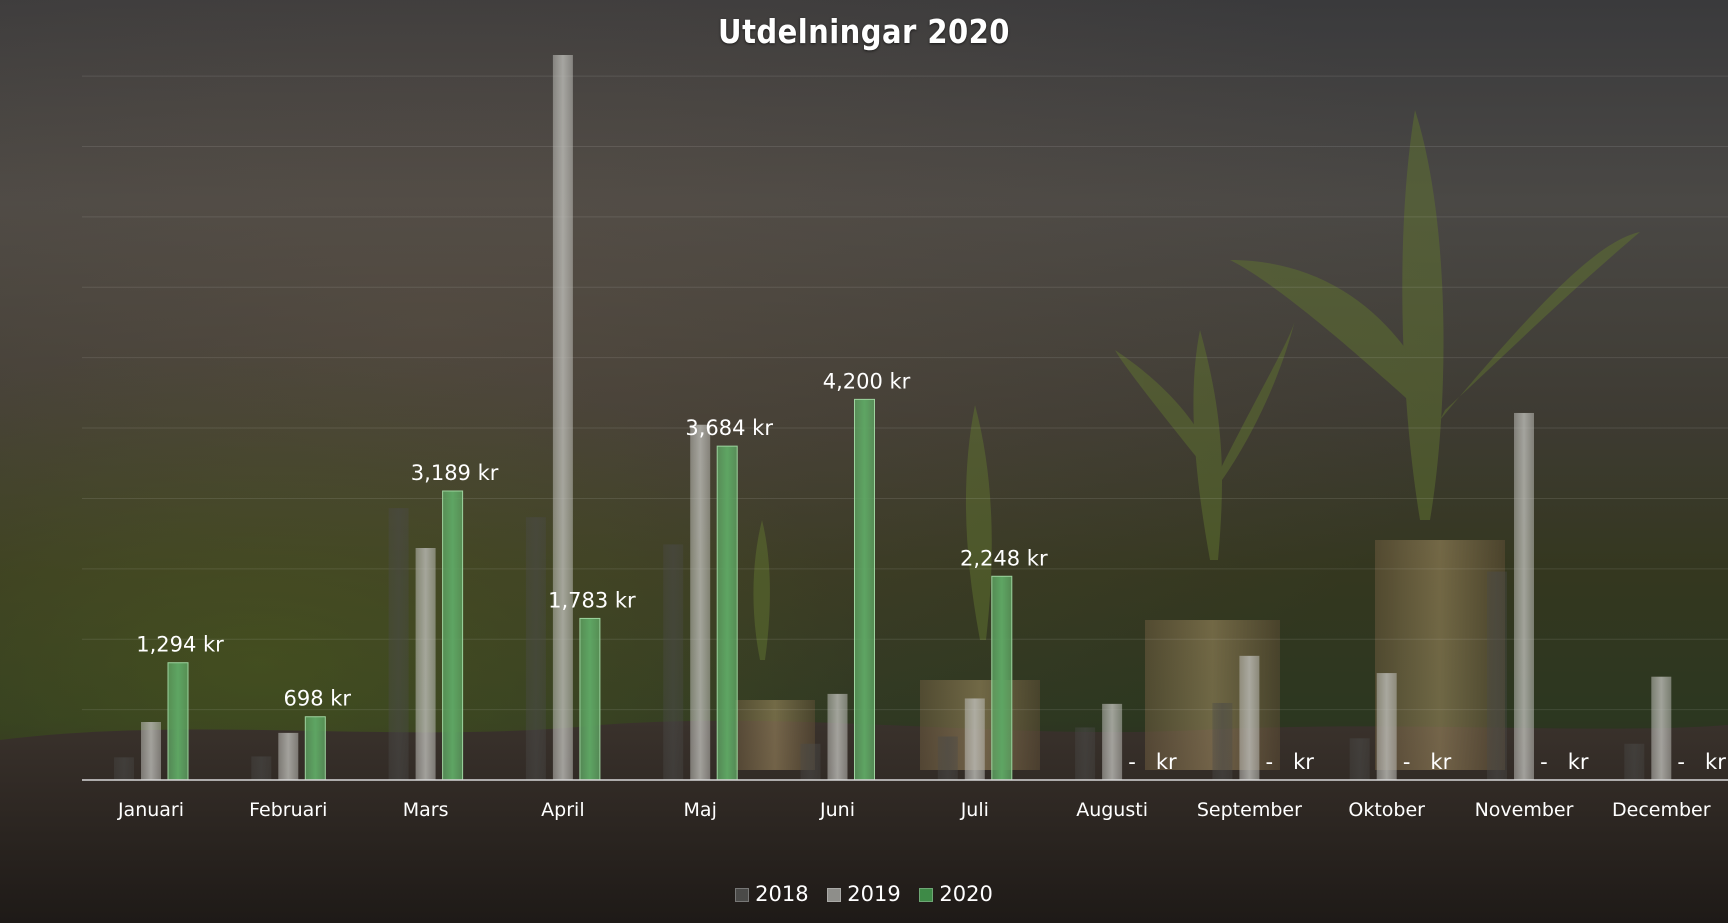  I want to click on category-label-maj: Maj, so click(700, 810).